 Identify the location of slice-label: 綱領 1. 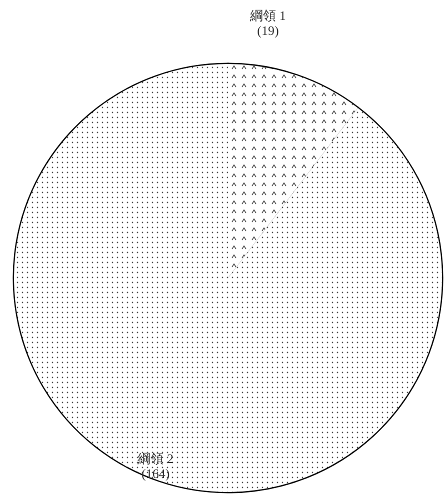
(267, 15).